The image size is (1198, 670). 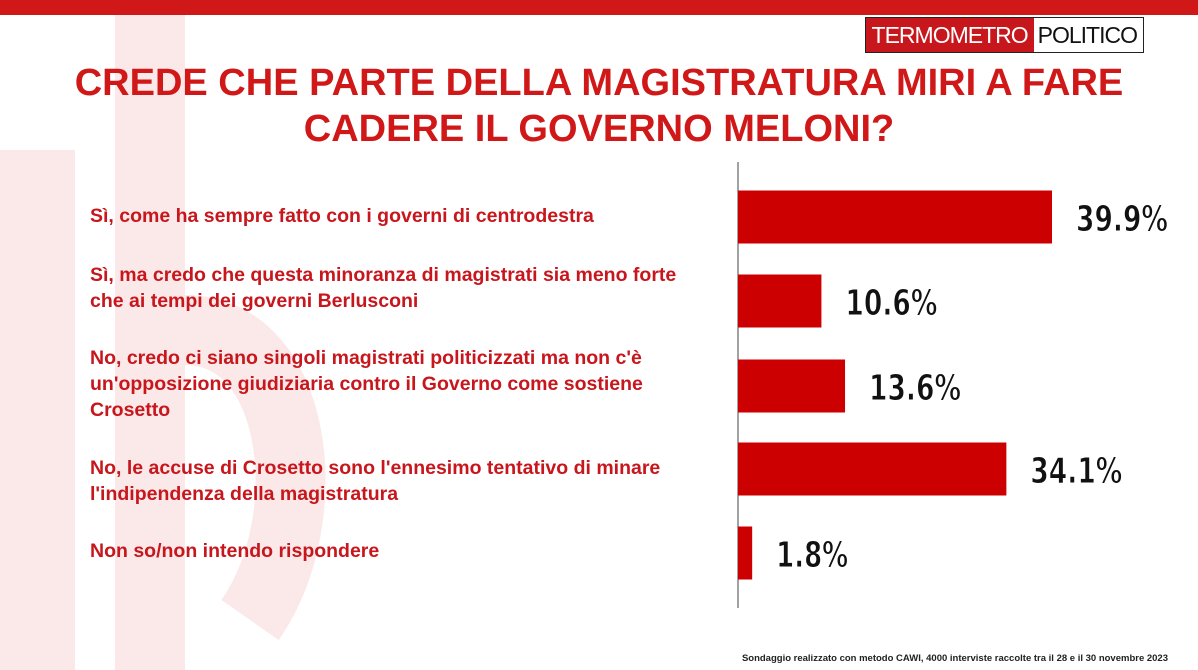 I want to click on logo-red-text: TERMOMETRO, so click(x=949, y=35).